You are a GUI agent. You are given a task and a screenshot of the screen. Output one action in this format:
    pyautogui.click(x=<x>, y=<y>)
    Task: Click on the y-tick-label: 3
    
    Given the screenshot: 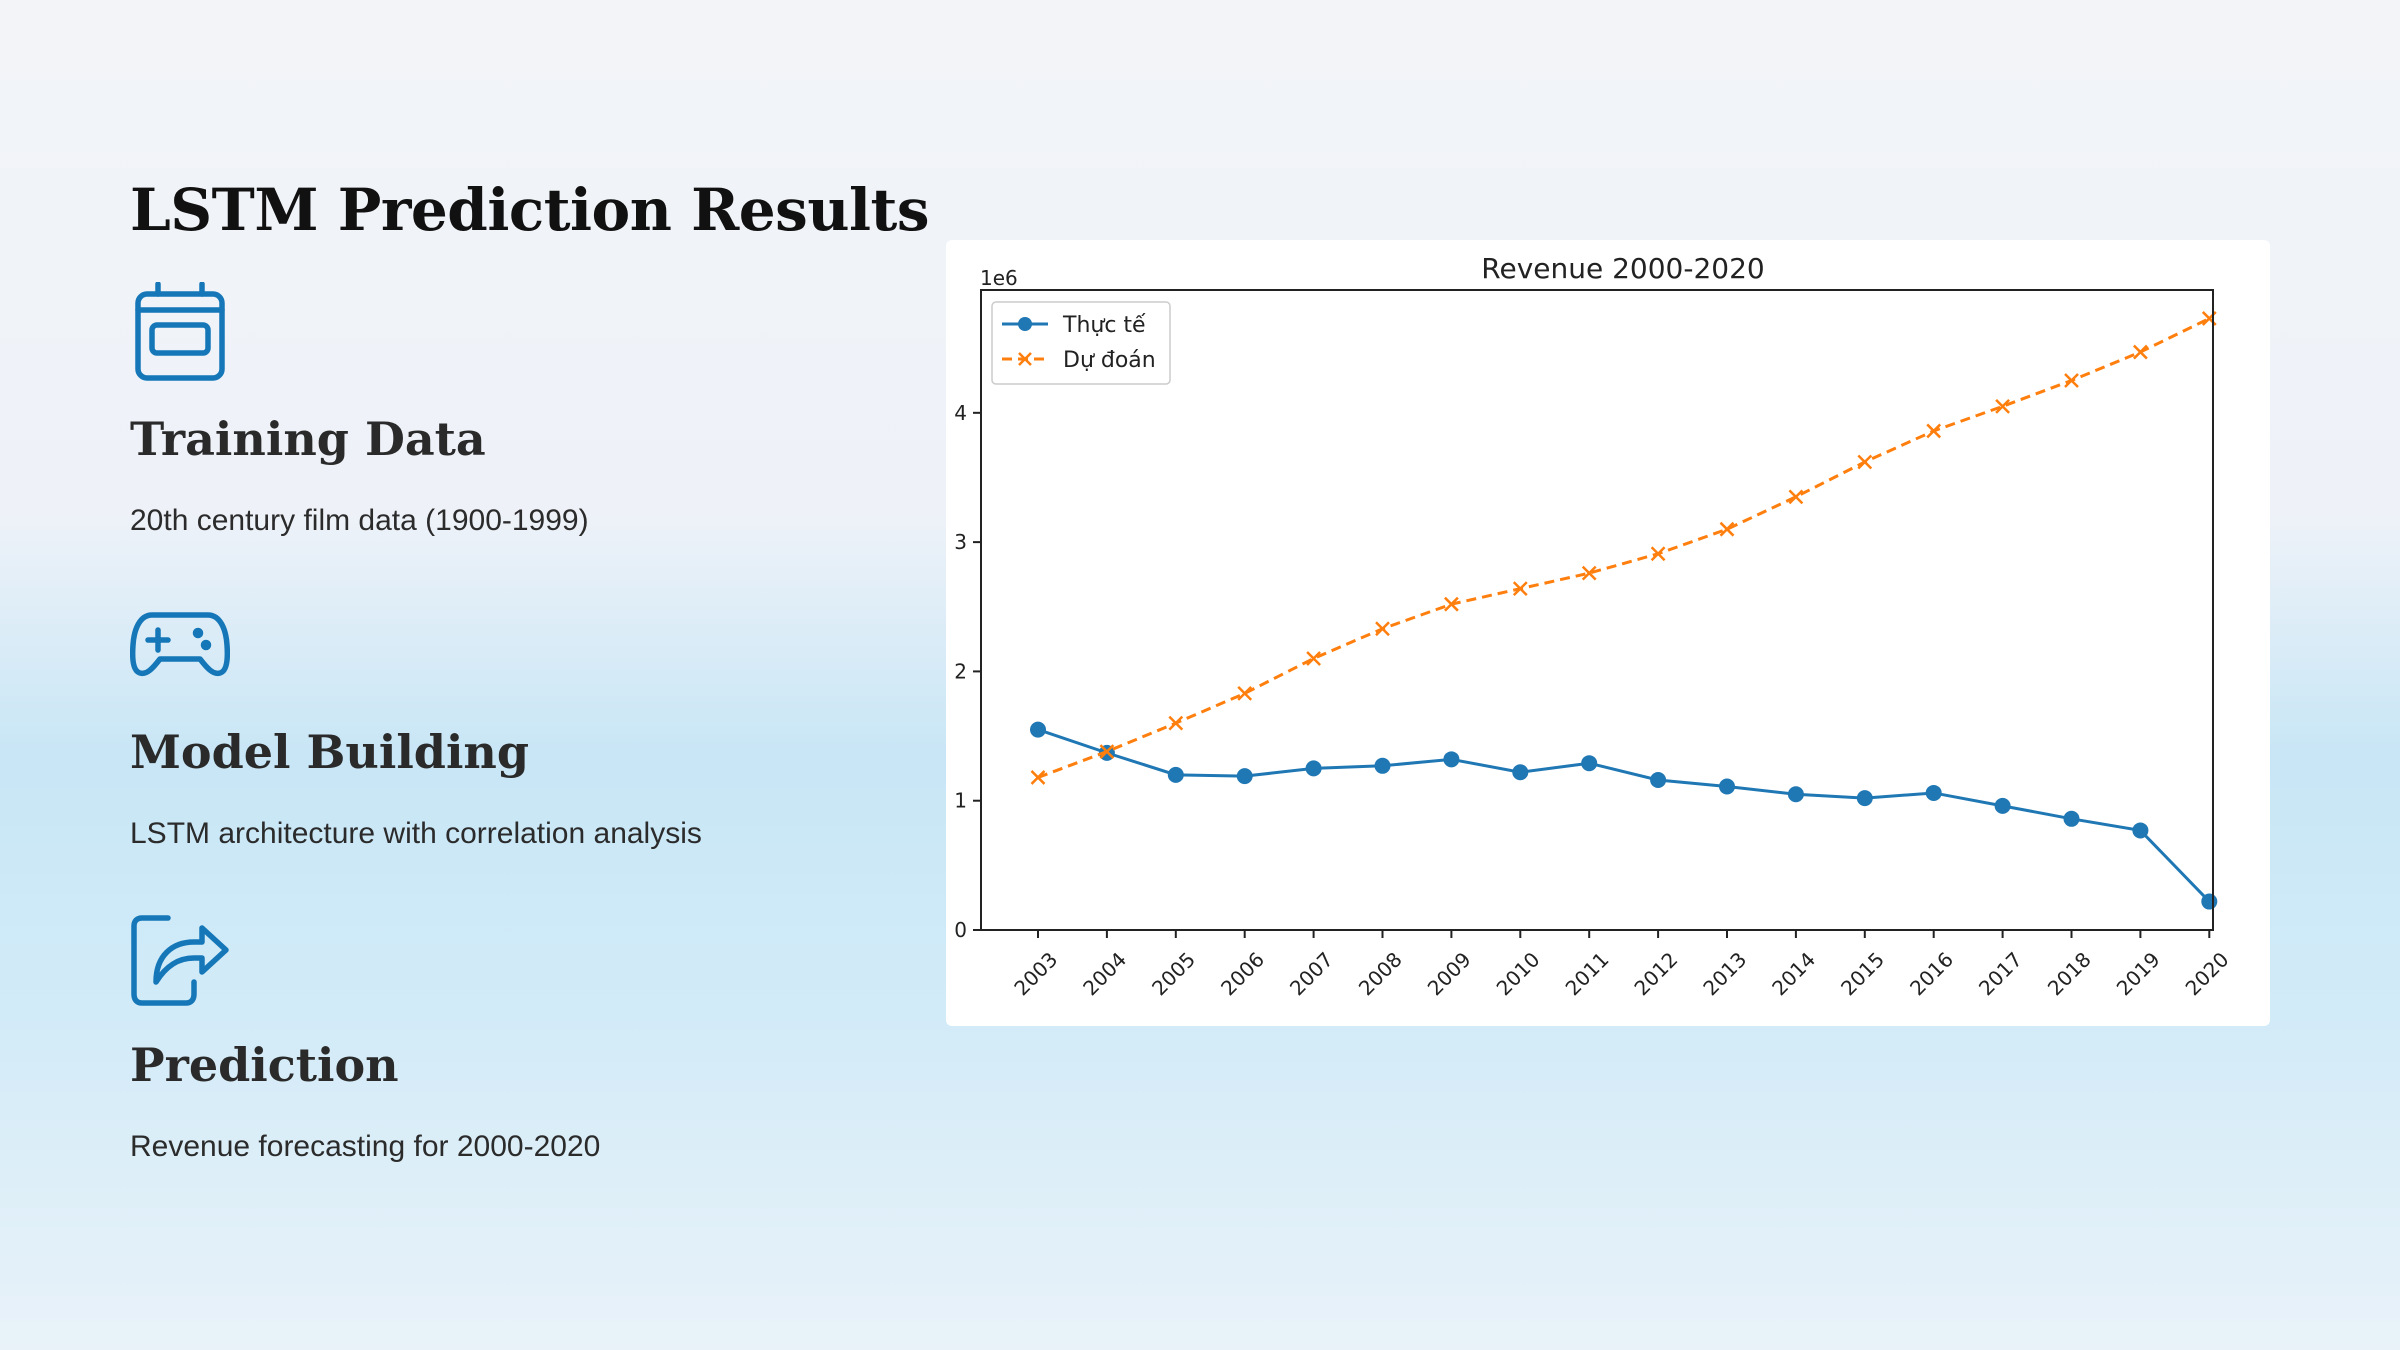 What is the action you would take?
    pyautogui.click(x=960, y=542)
    